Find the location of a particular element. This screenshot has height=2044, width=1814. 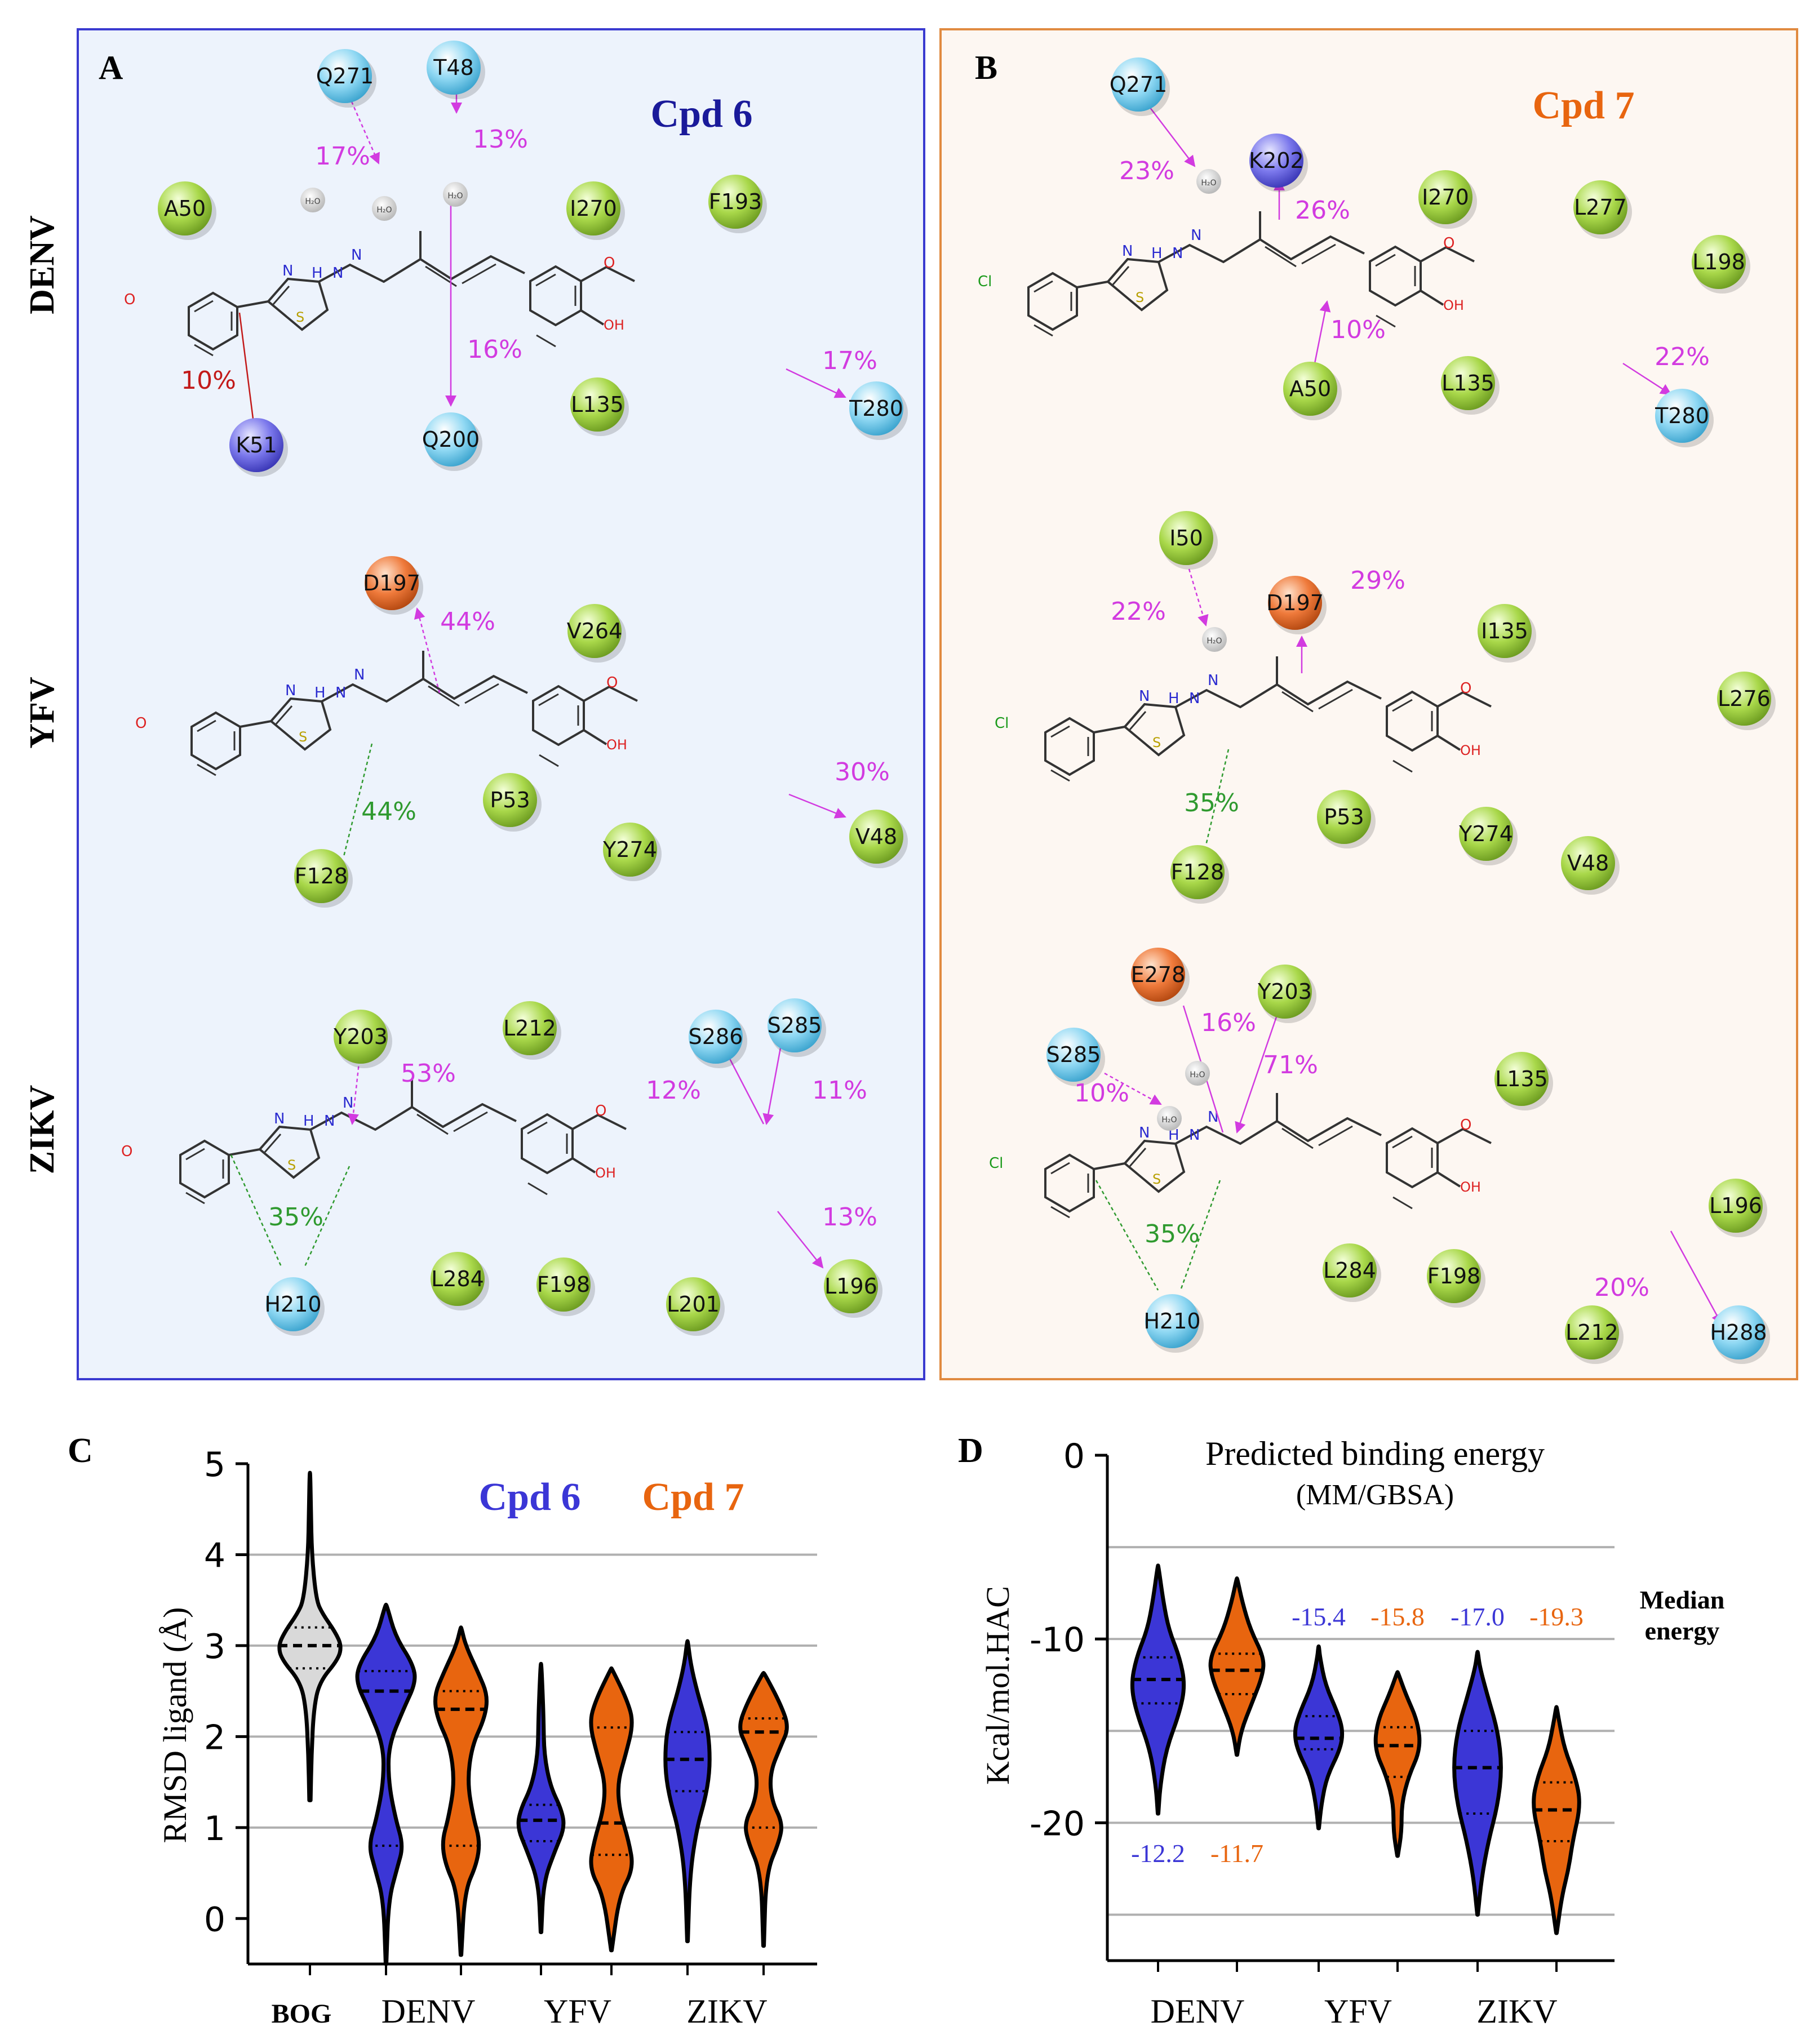

residue-y203: Y203 is located at coordinates (362, 1039).